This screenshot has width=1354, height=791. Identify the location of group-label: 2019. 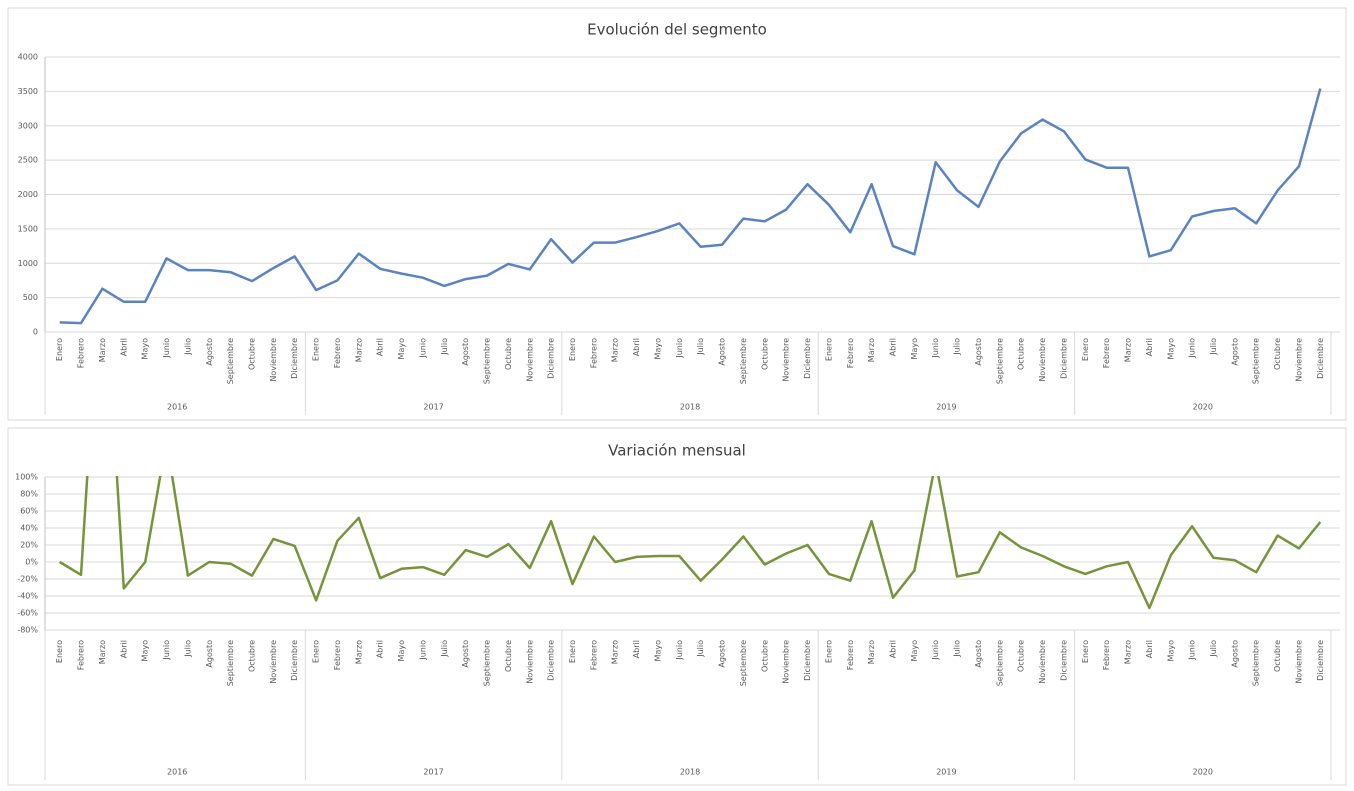
(946, 772).